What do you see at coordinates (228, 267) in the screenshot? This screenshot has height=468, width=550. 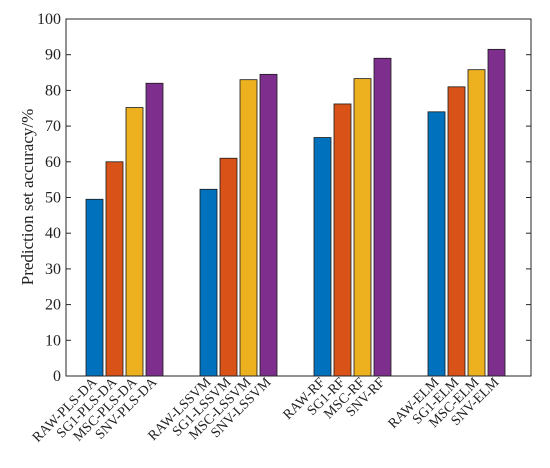 I see `bar-sg1-lssvm` at bounding box center [228, 267].